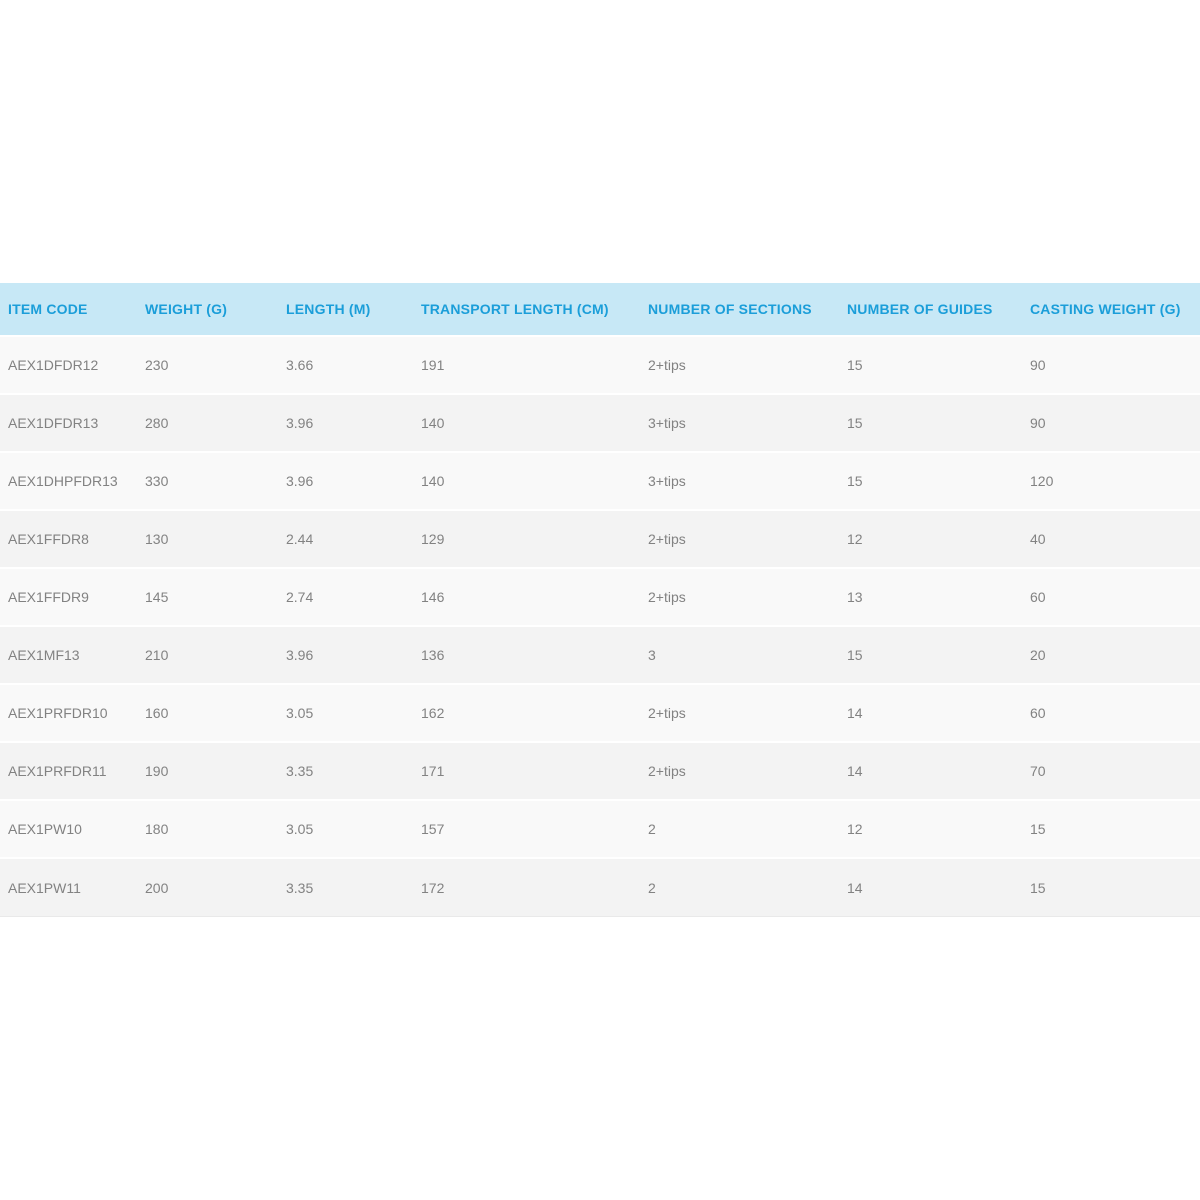 Image resolution: width=1200 pixels, height=1200 pixels. I want to click on cell-length-m: 2.44, so click(345, 540).